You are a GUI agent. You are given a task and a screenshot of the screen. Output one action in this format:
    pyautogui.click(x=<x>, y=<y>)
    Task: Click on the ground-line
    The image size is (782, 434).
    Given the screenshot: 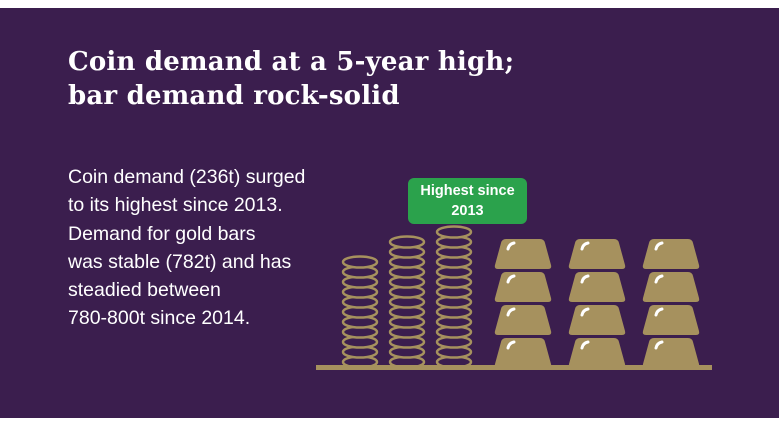 What is the action you would take?
    pyautogui.click(x=514, y=367)
    